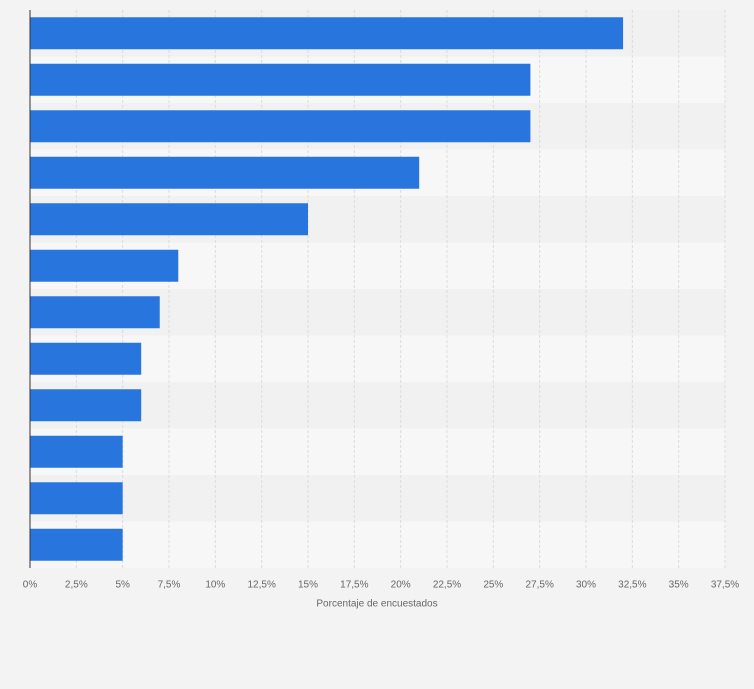  What do you see at coordinates (354, 585) in the screenshot?
I see `x-tick-label: 17,5%` at bounding box center [354, 585].